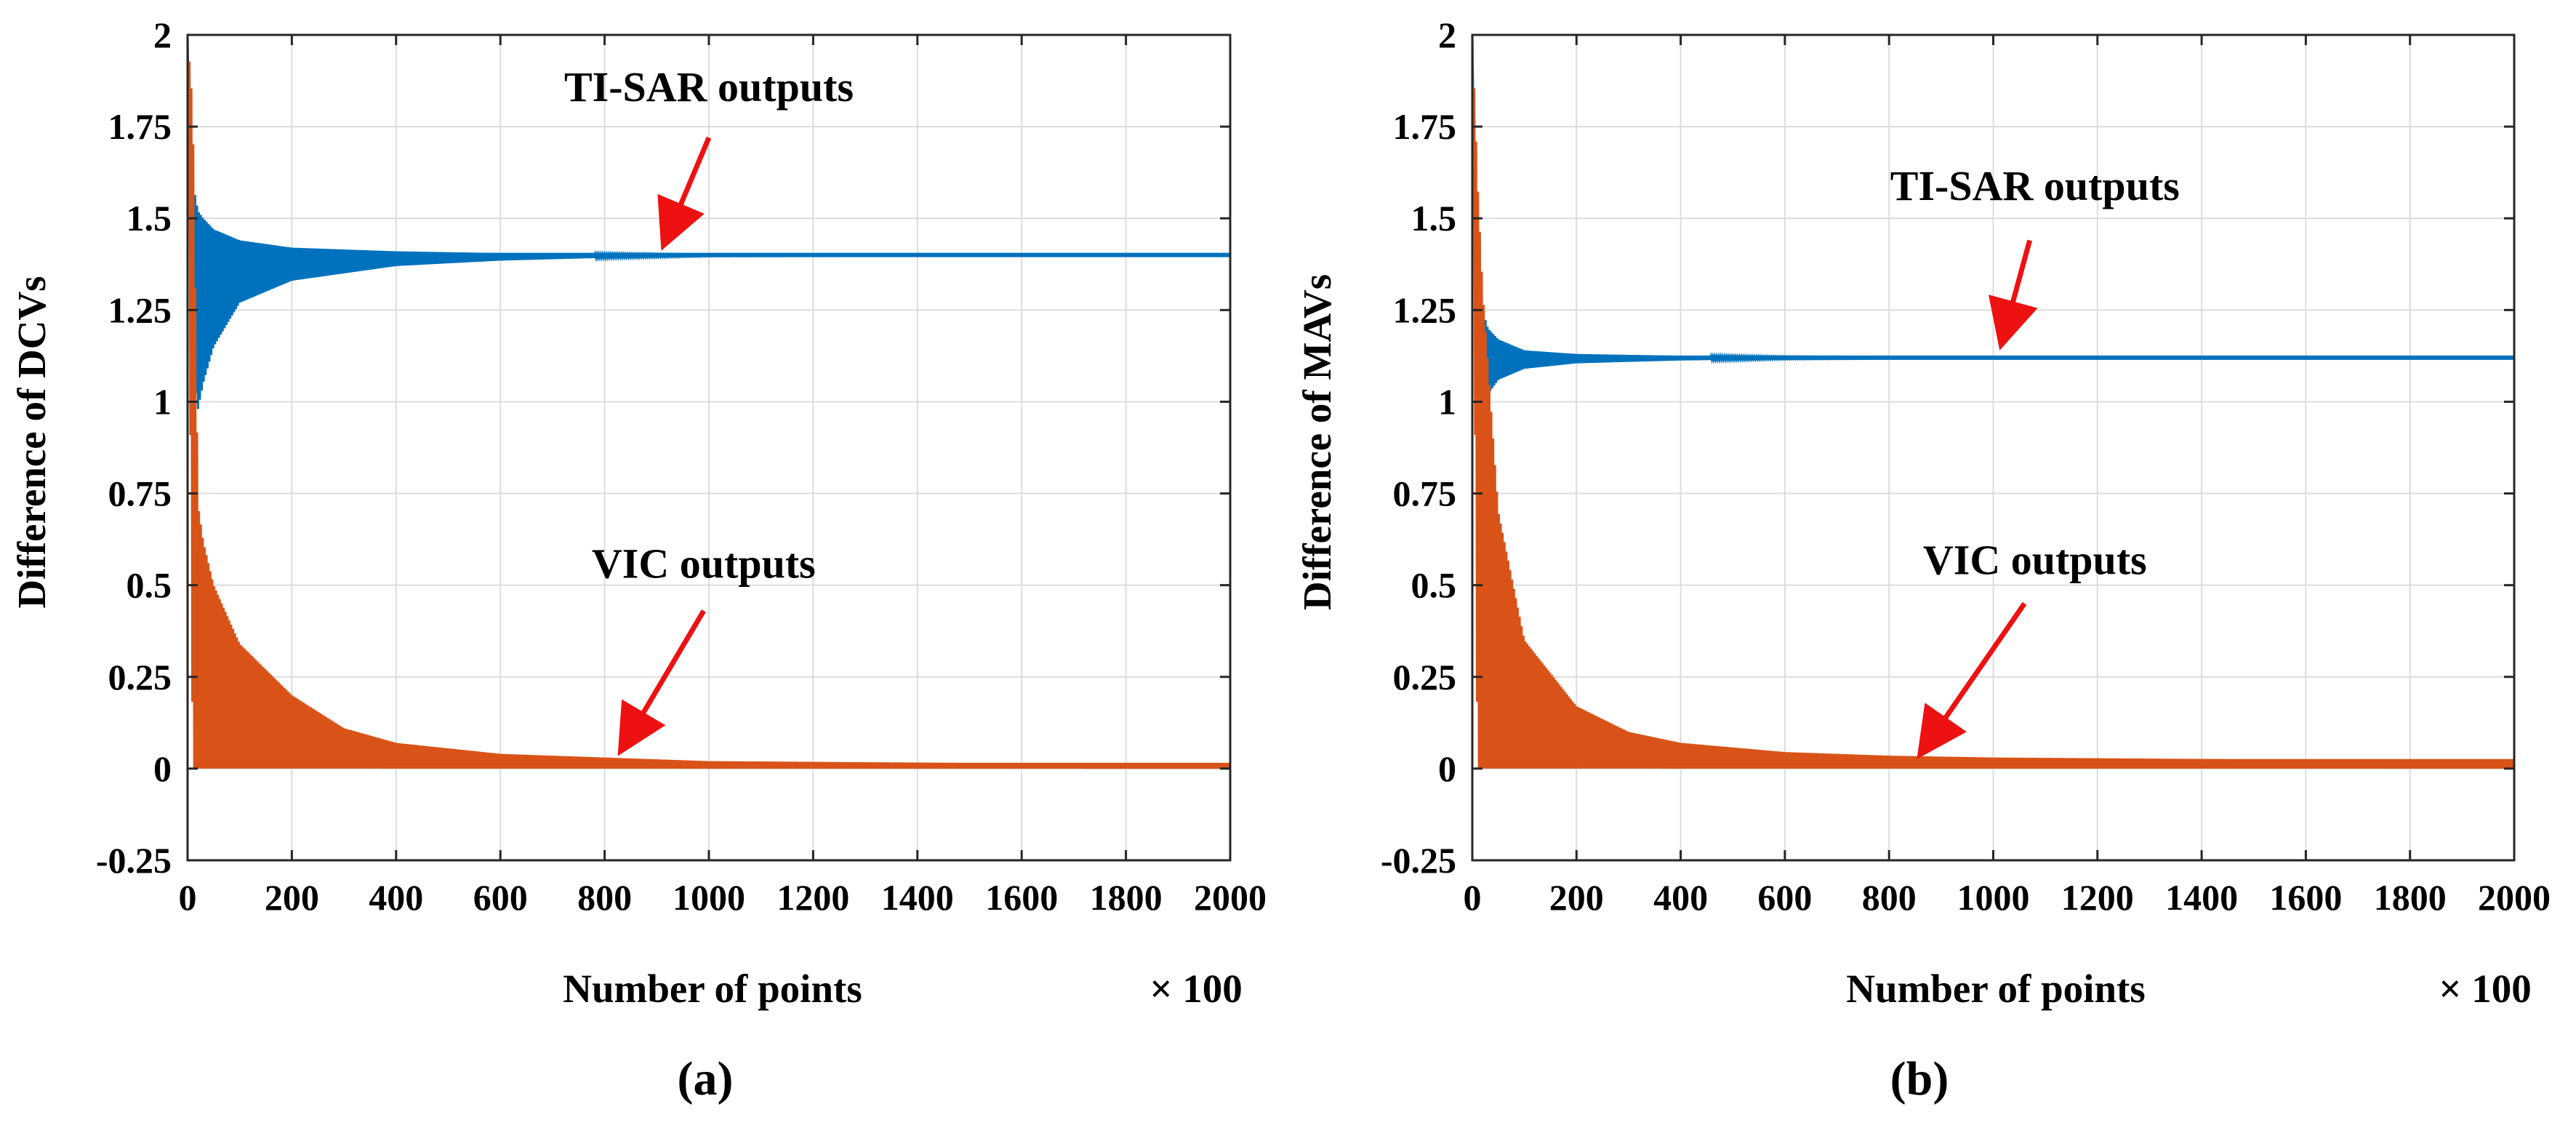 The width and height of the screenshot is (2576, 1125). What do you see at coordinates (706, 1078) in the screenshot?
I see `panel-caption-a: (a)` at bounding box center [706, 1078].